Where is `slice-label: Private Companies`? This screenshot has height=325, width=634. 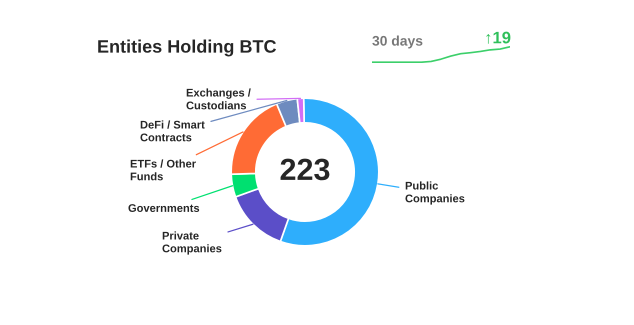 slice-label: Private Companies is located at coordinates (192, 243).